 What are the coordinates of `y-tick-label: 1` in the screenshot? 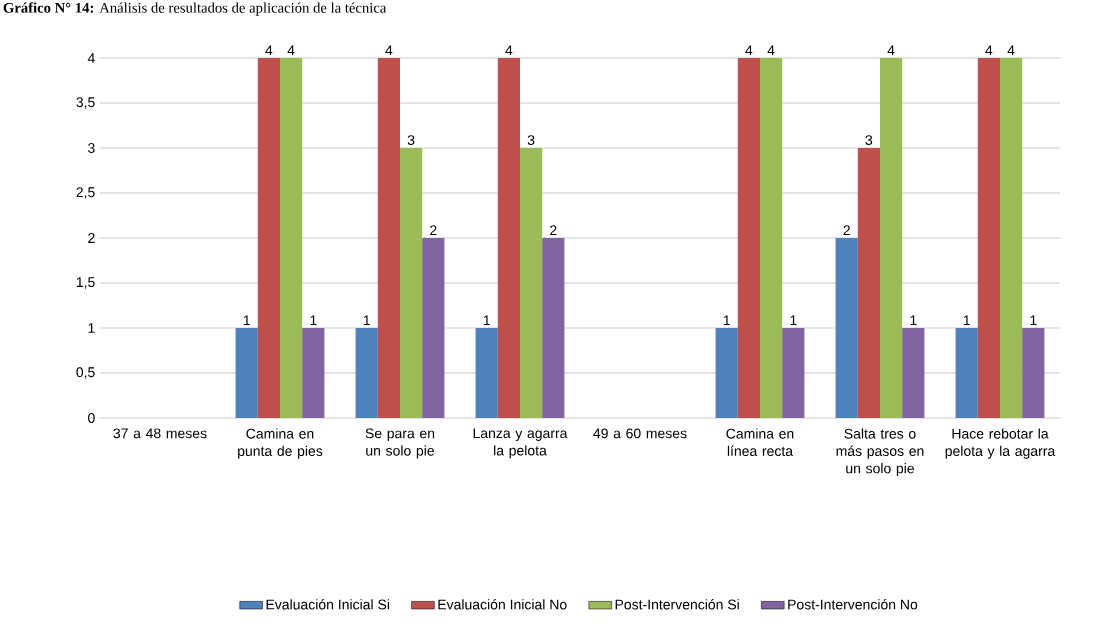 It's located at (91, 328).